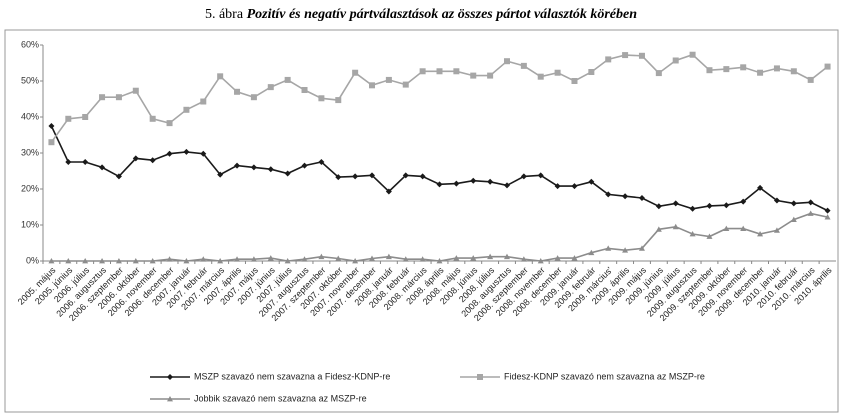 The image size is (843, 416). What do you see at coordinates (30, 116) in the screenshot?
I see `y-tick-label: 40%` at bounding box center [30, 116].